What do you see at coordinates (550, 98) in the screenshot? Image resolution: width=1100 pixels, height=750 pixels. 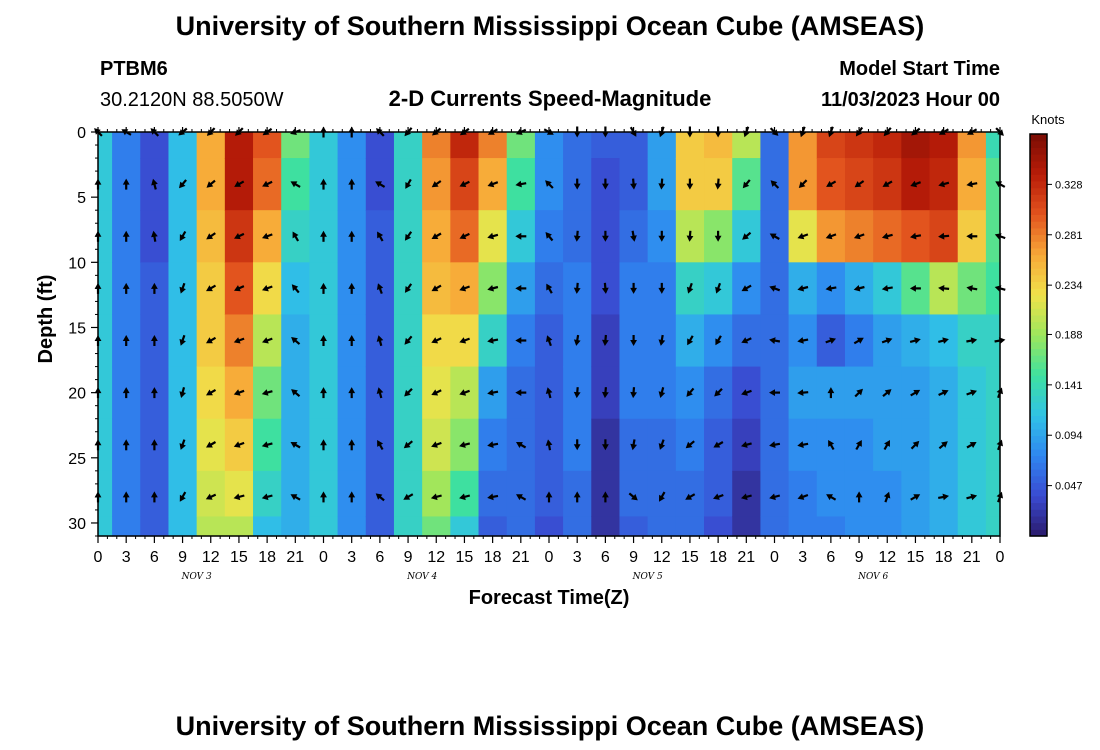 I see `plot-subtitle: 2-D Currents Speed-Magnitude` at bounding box center [550, 98].